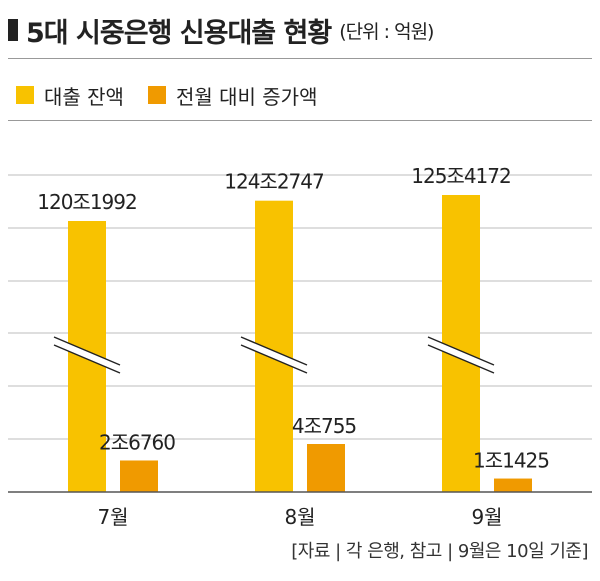 This screenshot has width=600, height=581. Describe the element at coordinates (86, 202) in the screenshot. I see `bar-label-balance: 120조1992` at that location.